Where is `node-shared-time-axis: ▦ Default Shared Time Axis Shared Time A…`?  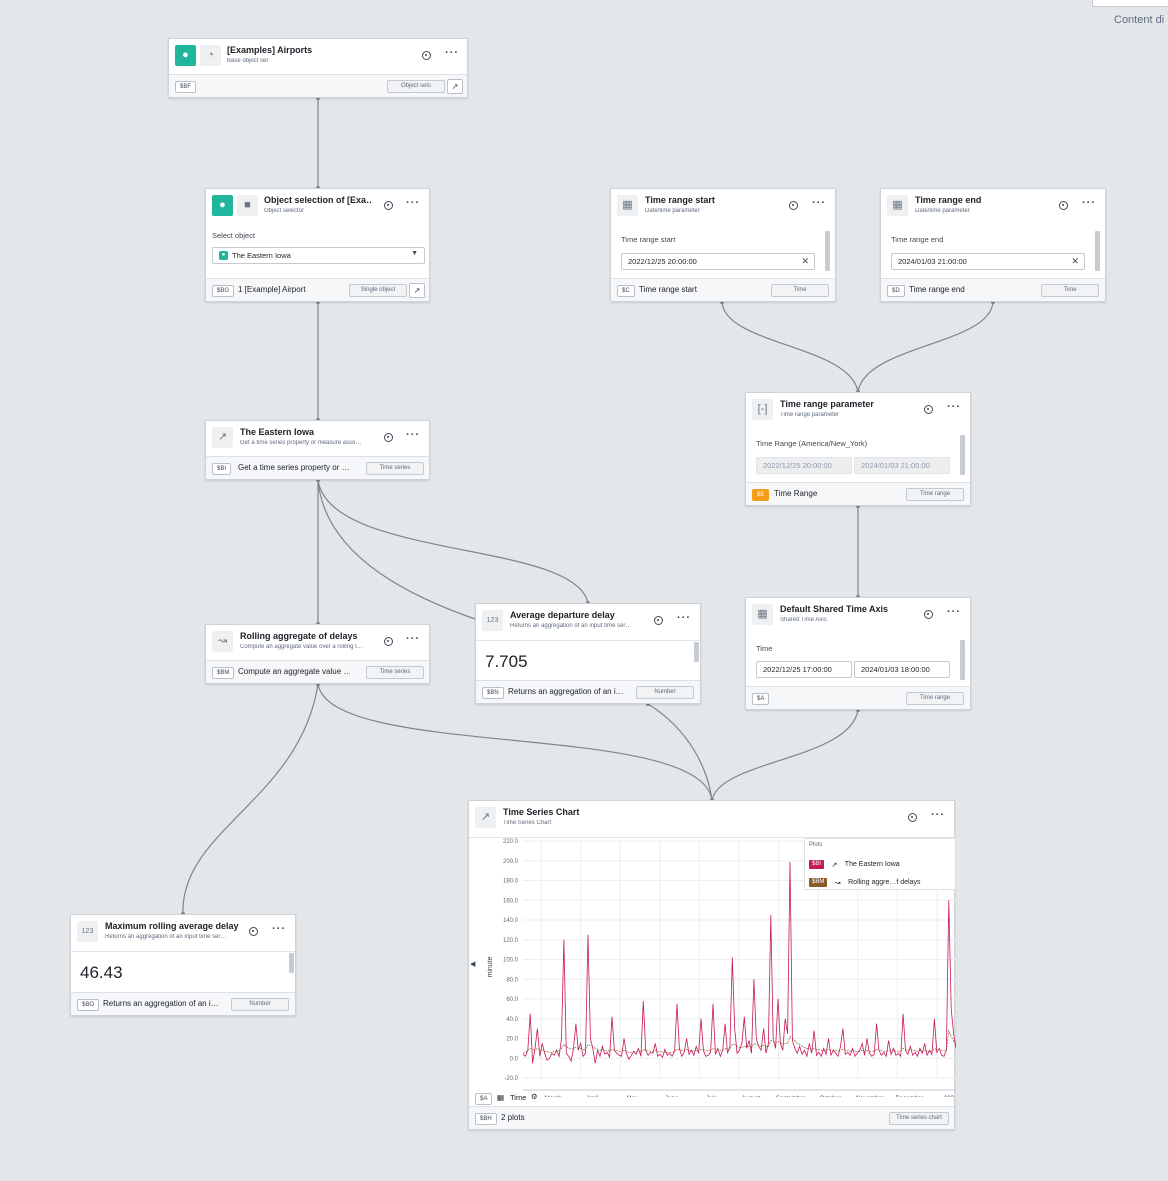
node-shared-time-axis: ▦ Default Shared Time Axis Shared Time A… is located at coordinates (858, 653).